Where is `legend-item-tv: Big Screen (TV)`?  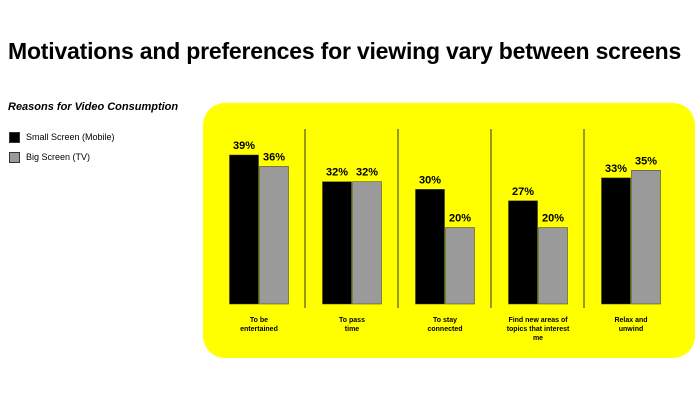 legend-item-tv: Big Screen (TV) is located at coordinates (62, 157).